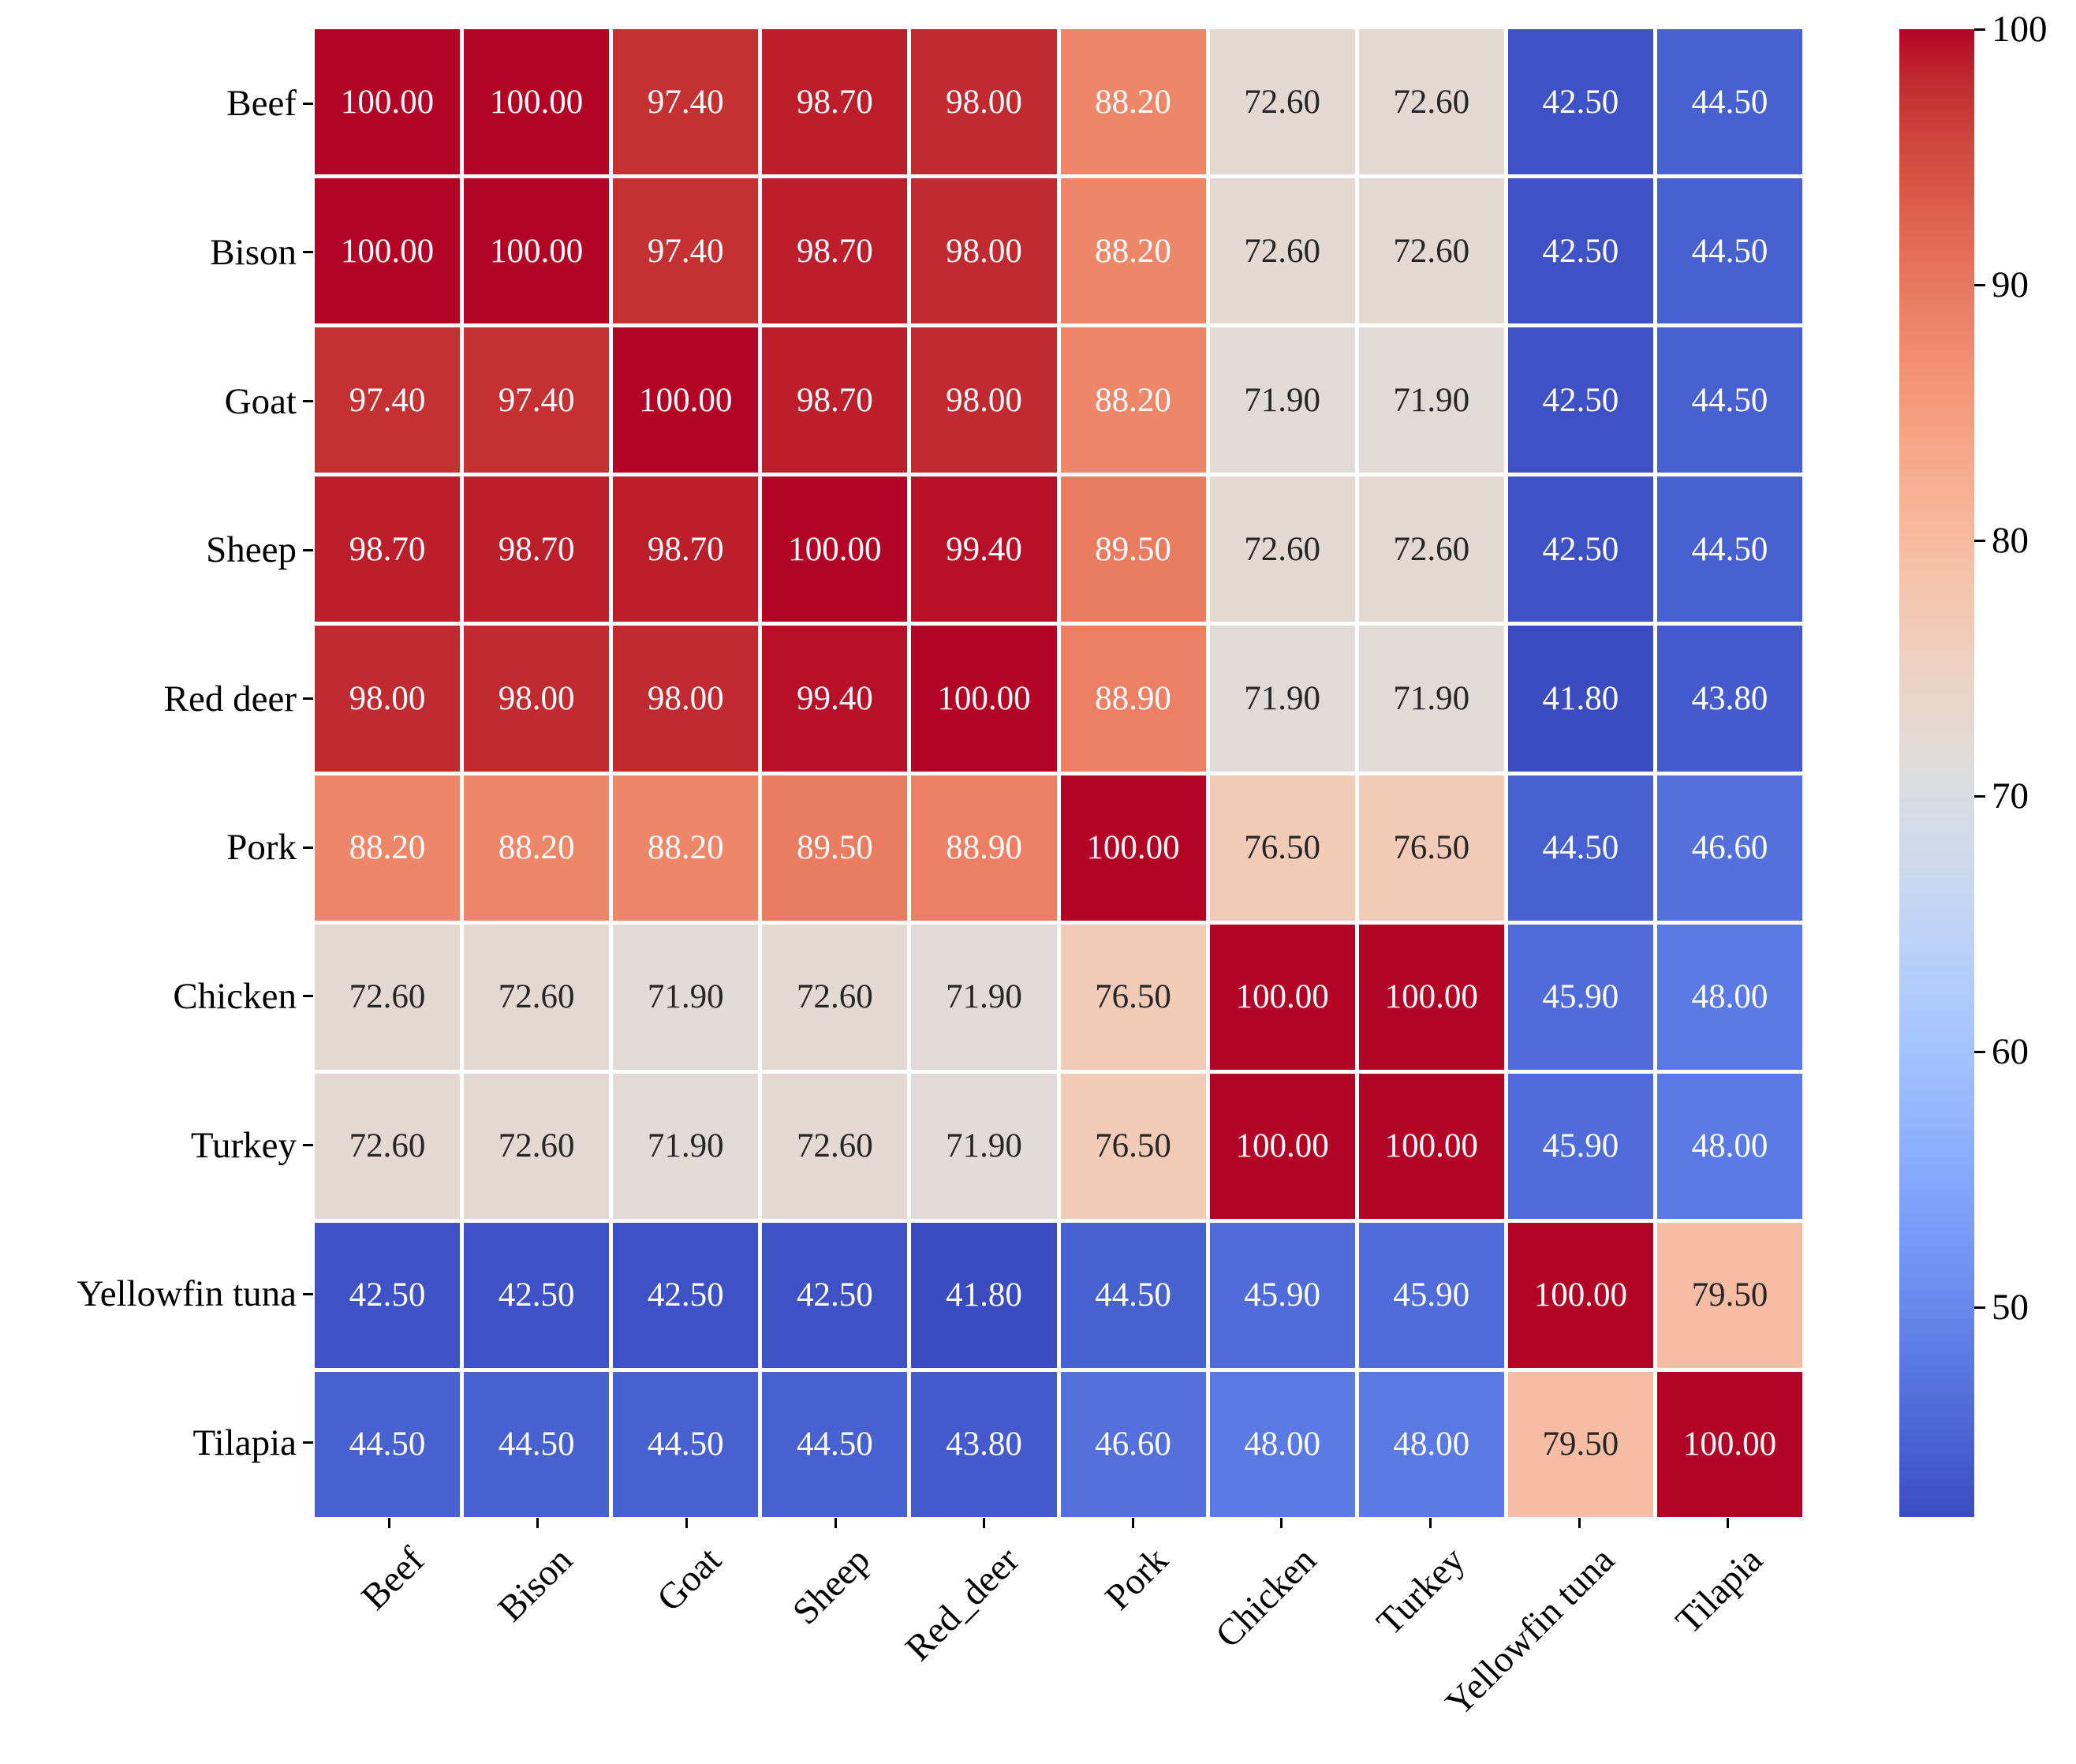 The image size is (2076, 1764). What do you see at coordinates (2010, 1052) in the screenshot?
I see `colorbar-tick-label: 60` at bounding box center [2010, 1052].